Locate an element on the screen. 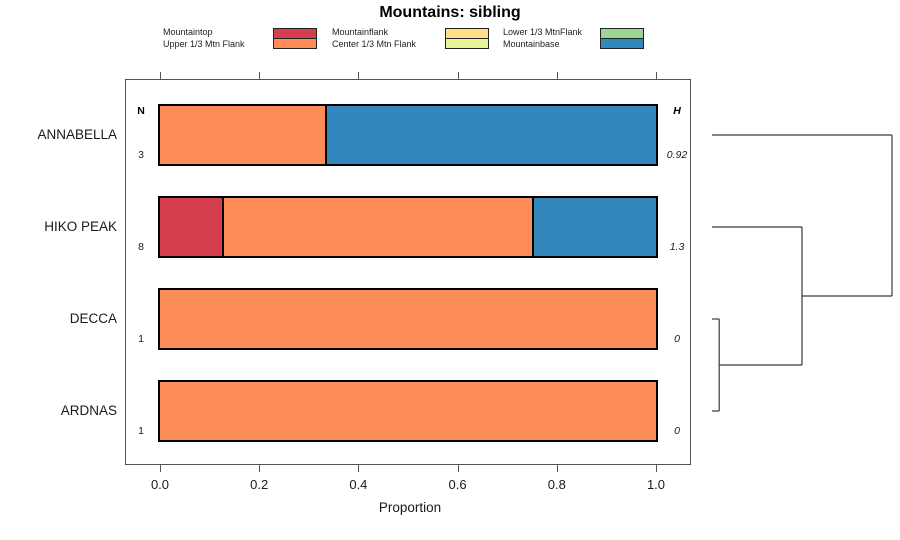  legend-label: Mountainflank is located at coordinates (360, 32).